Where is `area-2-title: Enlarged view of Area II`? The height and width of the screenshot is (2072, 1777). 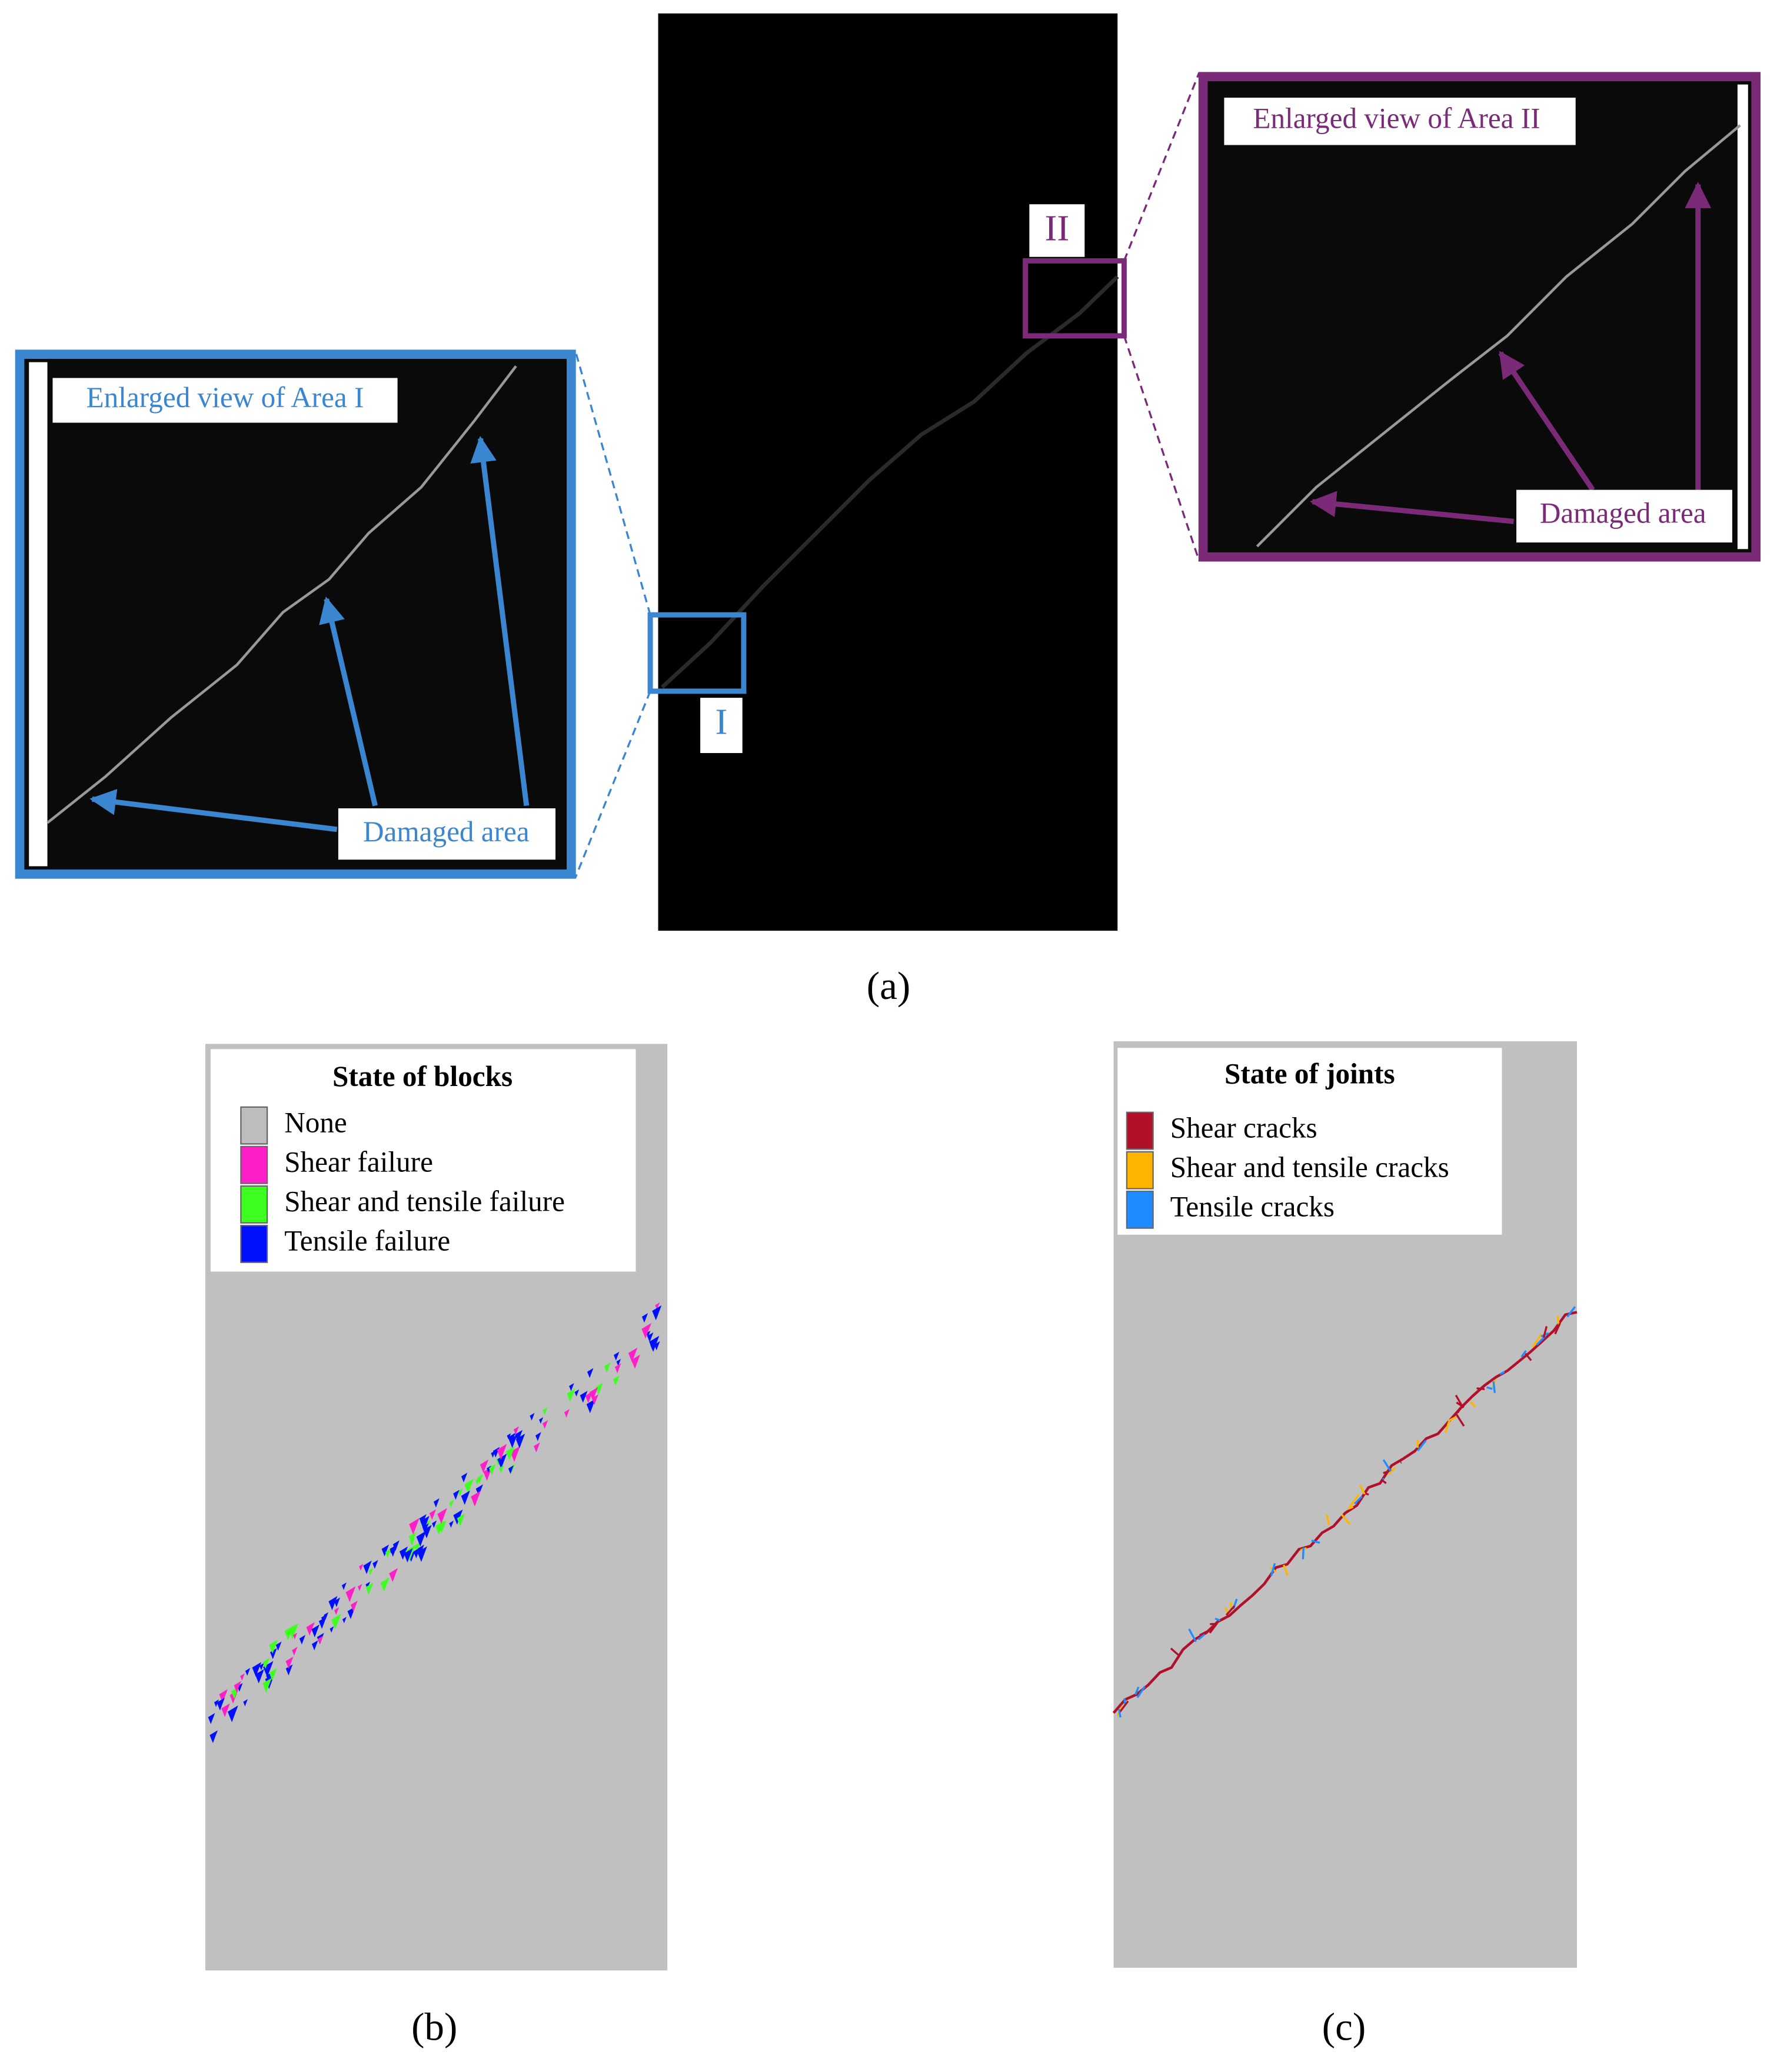
area-2-title: Enlarged view of Area II is located at coordinates (1396, 119).